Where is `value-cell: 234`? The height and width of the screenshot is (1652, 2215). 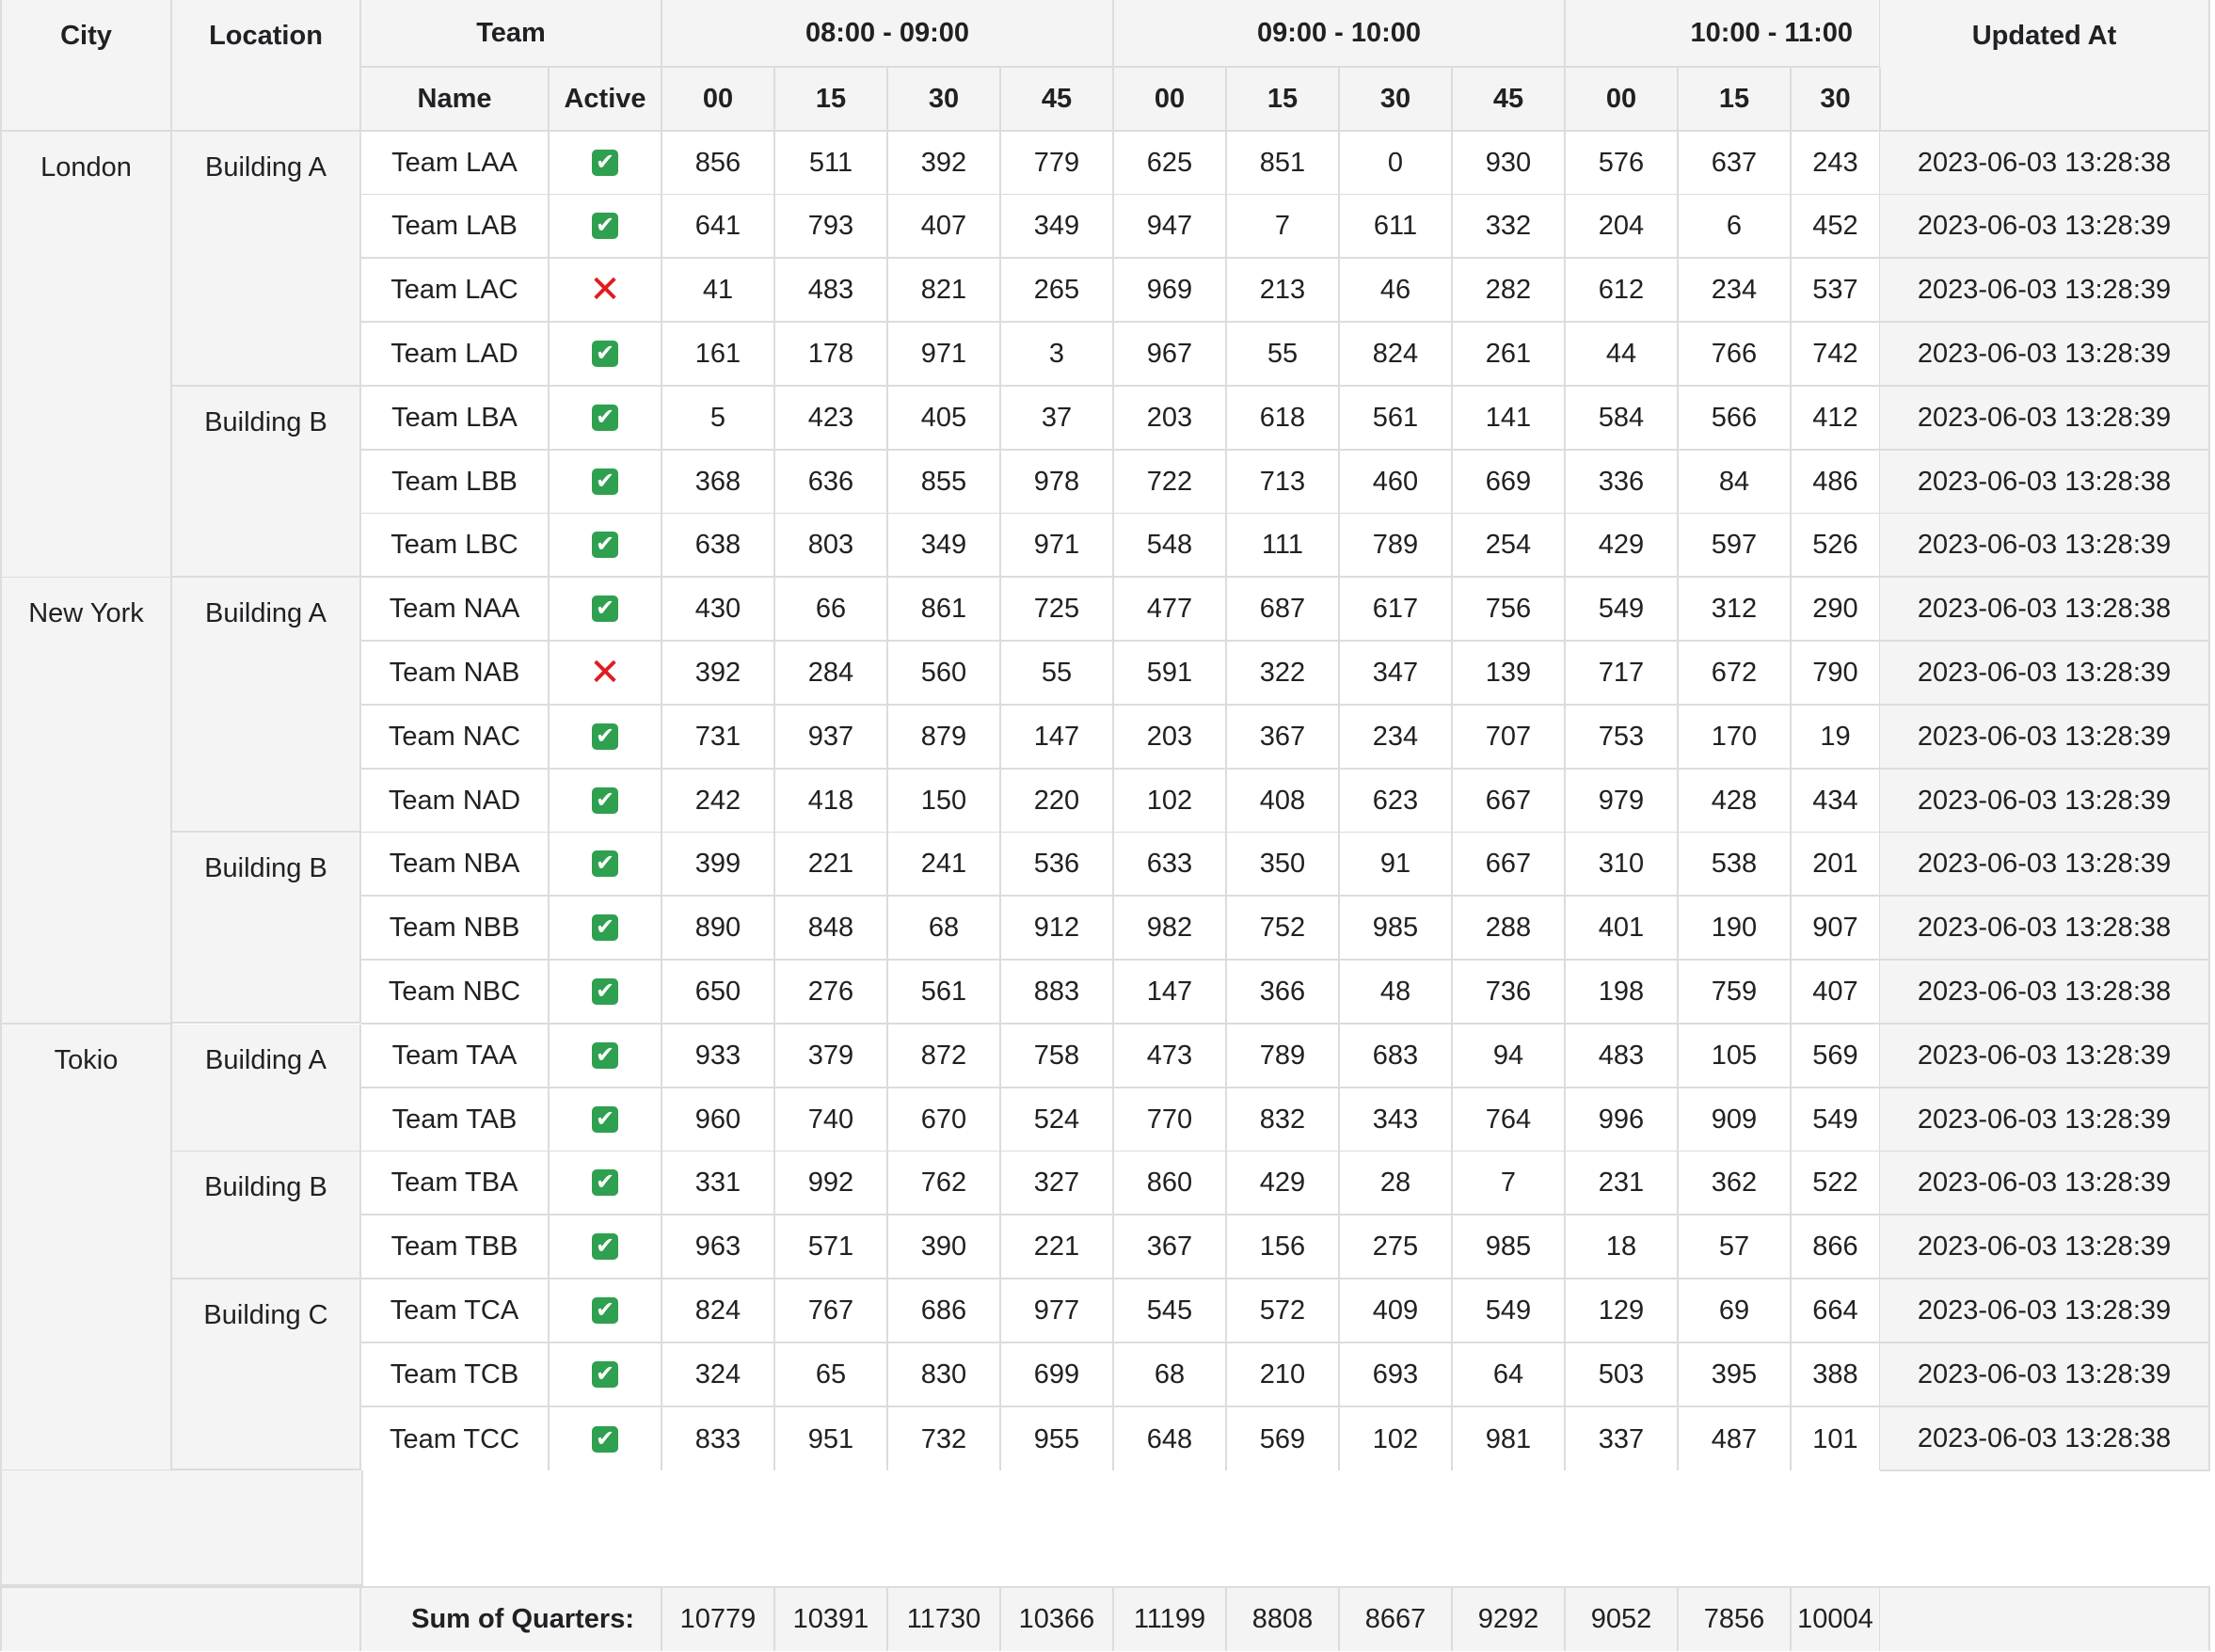
value-cell: 234 is located at coordinates (1397, 738).